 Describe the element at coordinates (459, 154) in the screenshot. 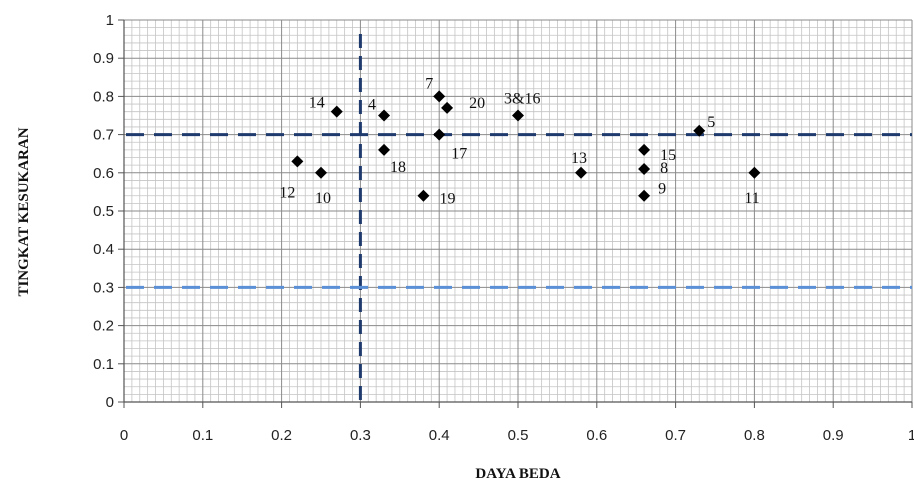

I see `point-label-17: 17` at that location.